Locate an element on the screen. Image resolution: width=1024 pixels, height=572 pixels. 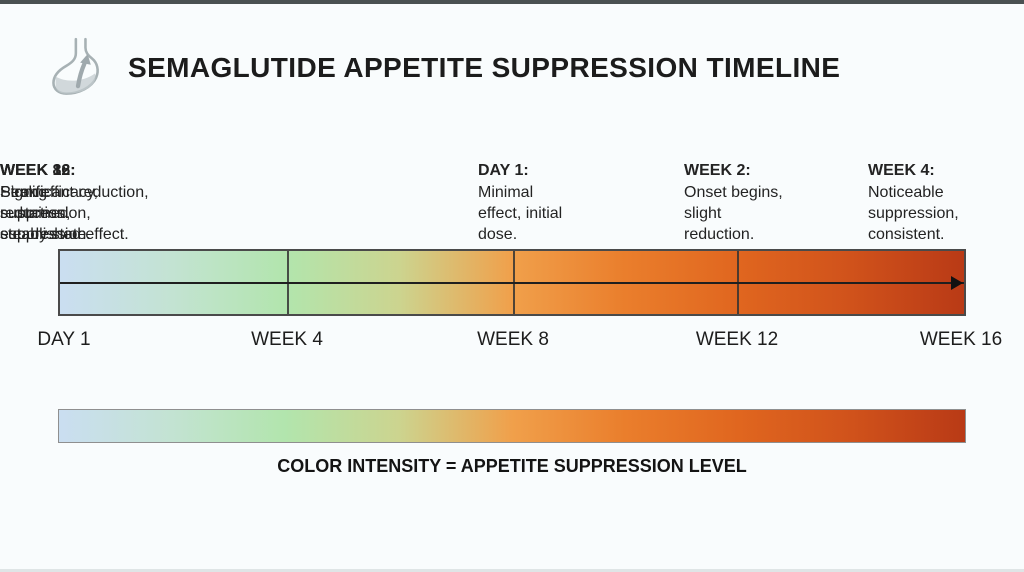
milestone-line: Minimal is located at coordinates (506, 192).